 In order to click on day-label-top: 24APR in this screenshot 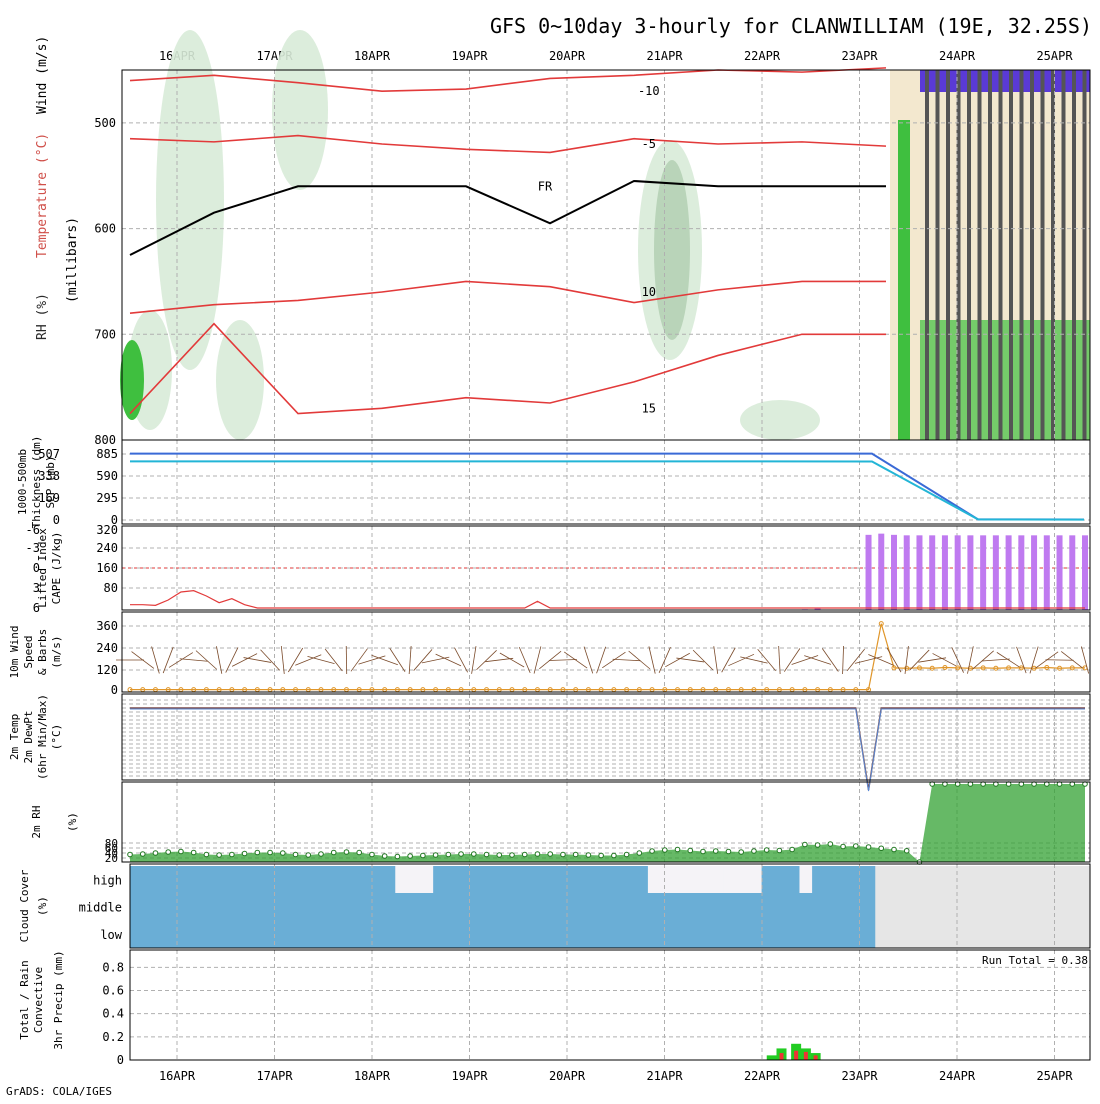, I will do `click(957, 56)`.